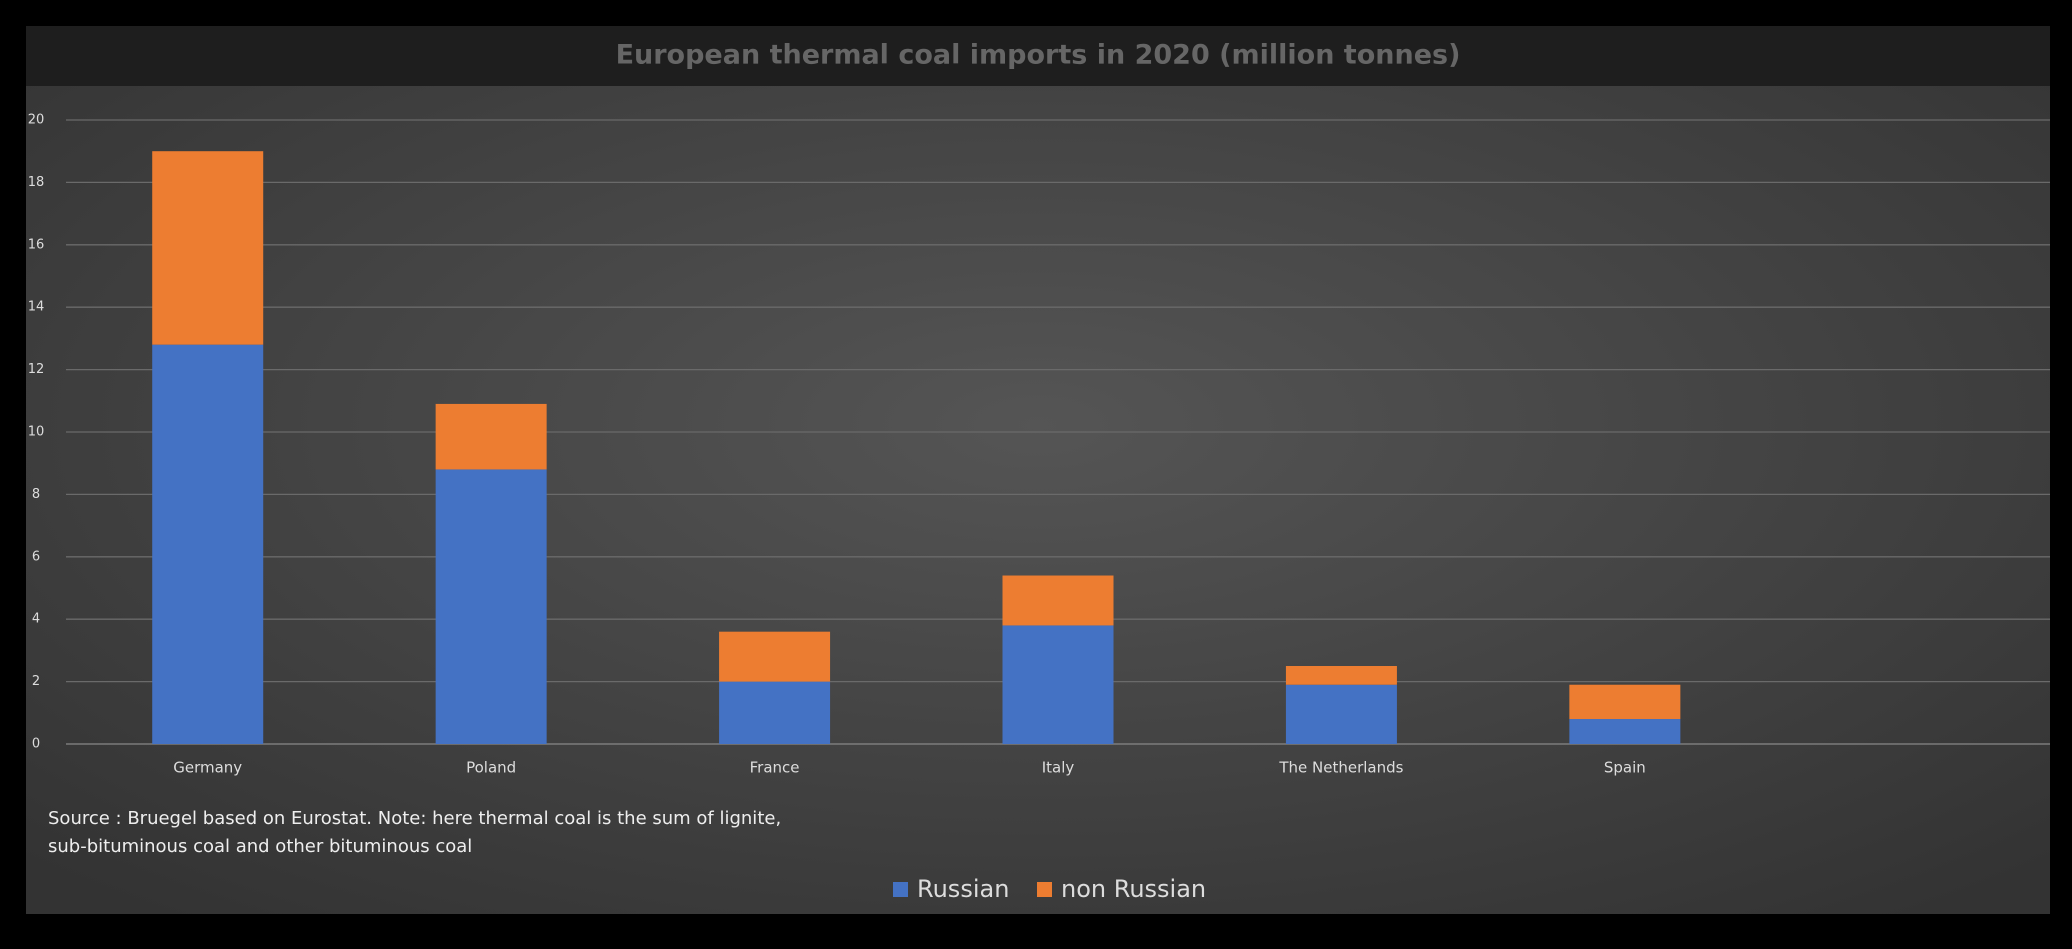 This screenshot has height=949, width=2072. I want to click on x-tick-label: Poland, so click(491, 768).